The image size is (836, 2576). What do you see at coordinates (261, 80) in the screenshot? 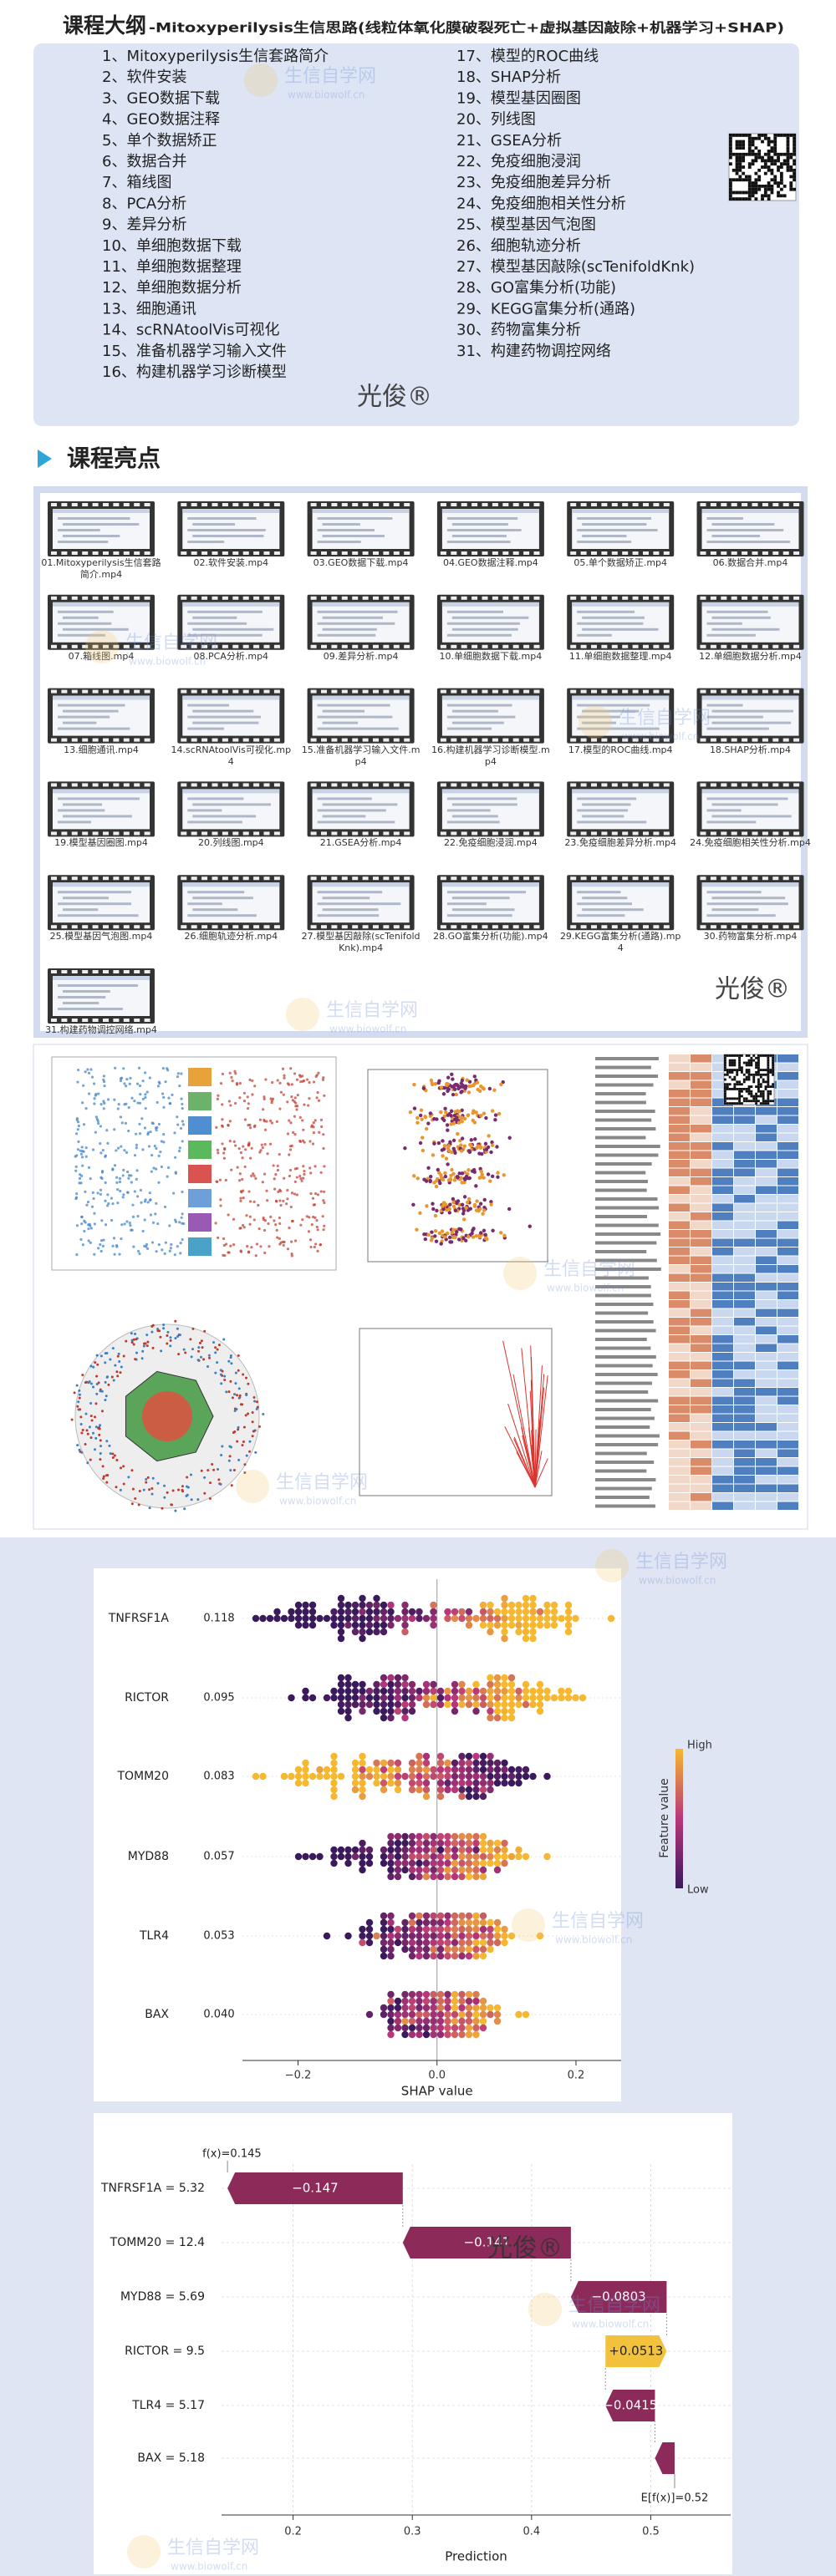
I see `watermark-logo` at bounding box center [261, 80].